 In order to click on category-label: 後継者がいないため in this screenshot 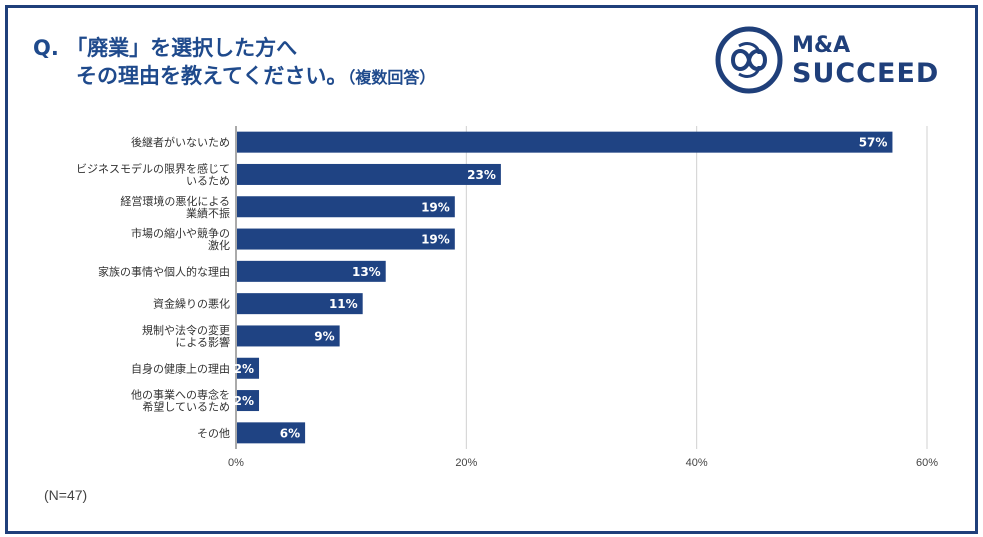, I will do `click(180, 142)`.